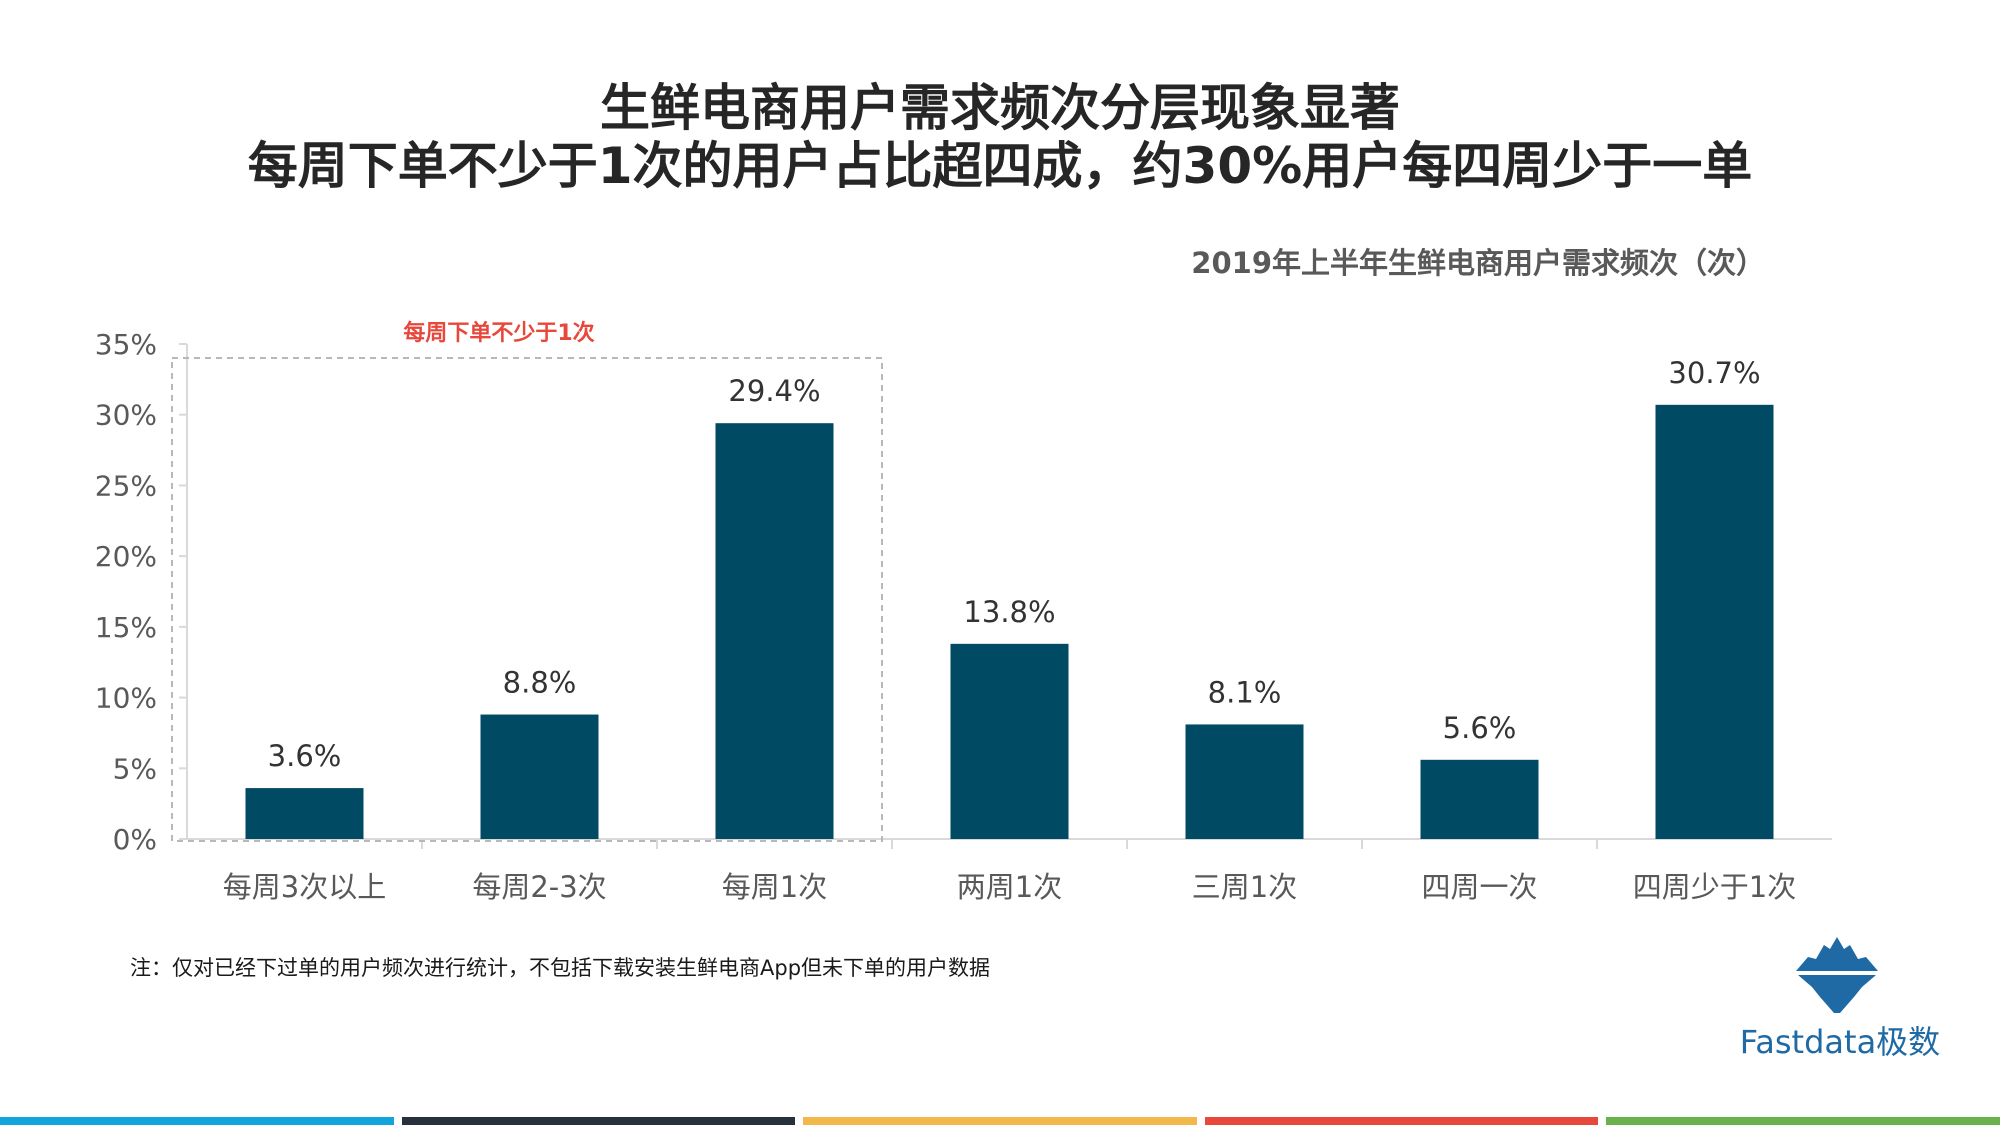 Image resolution: width=2000 pixels, height=1125 pixels. I want to click on data-label: 30.7%, so click(1714, 373).